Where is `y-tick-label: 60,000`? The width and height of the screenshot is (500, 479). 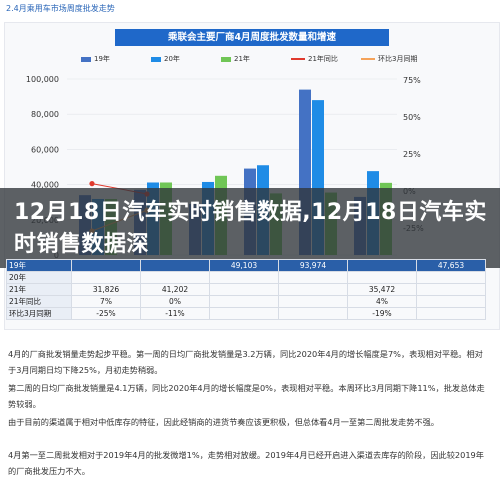
y-tick-label: 60,000 is located at coordinates (45, 149).